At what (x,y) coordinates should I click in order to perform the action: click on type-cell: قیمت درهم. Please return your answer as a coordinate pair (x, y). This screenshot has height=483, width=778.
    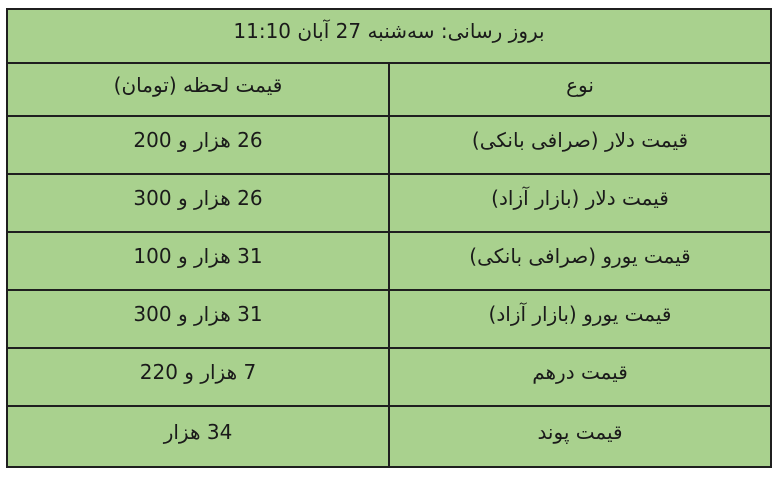
    Looking at the image, I should click on (580, 377).